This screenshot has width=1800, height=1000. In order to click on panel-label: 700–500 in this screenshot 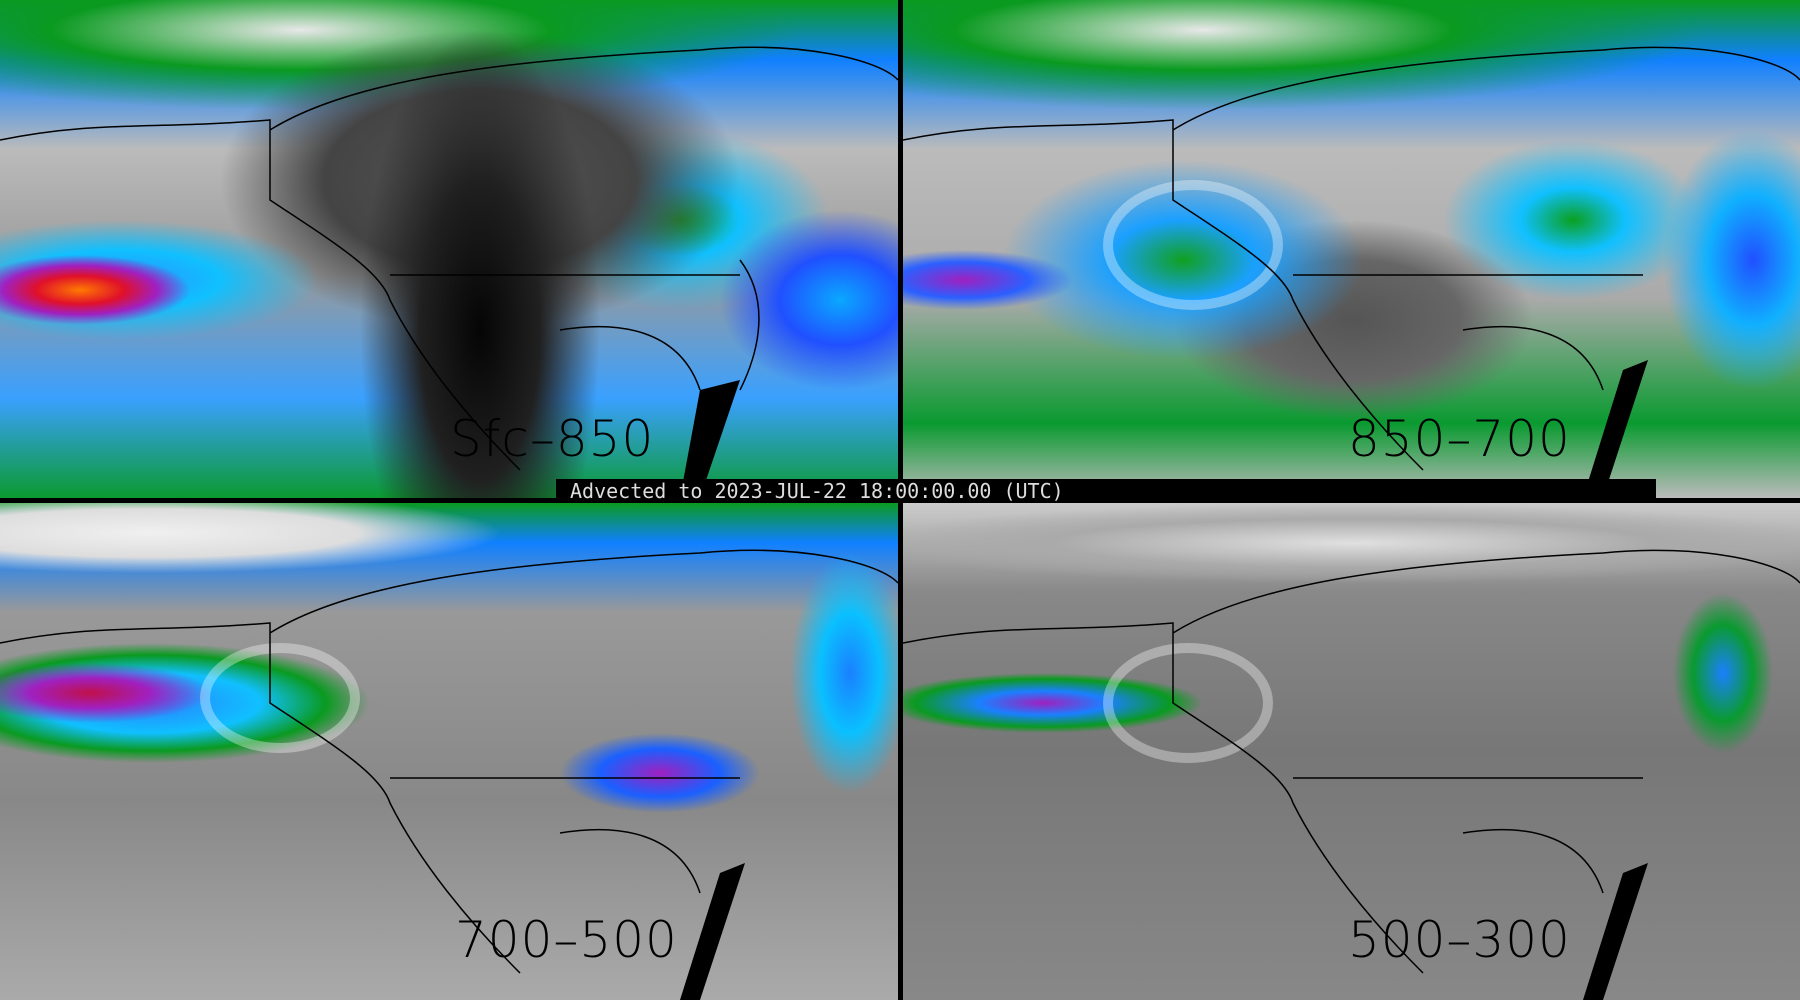, I will do `click(566, 940)`.